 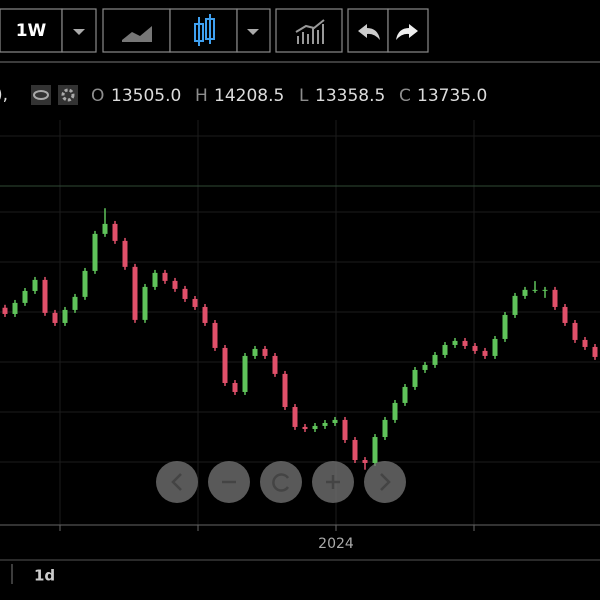 I want to click on undo-icon, so click(x=369, y=32).